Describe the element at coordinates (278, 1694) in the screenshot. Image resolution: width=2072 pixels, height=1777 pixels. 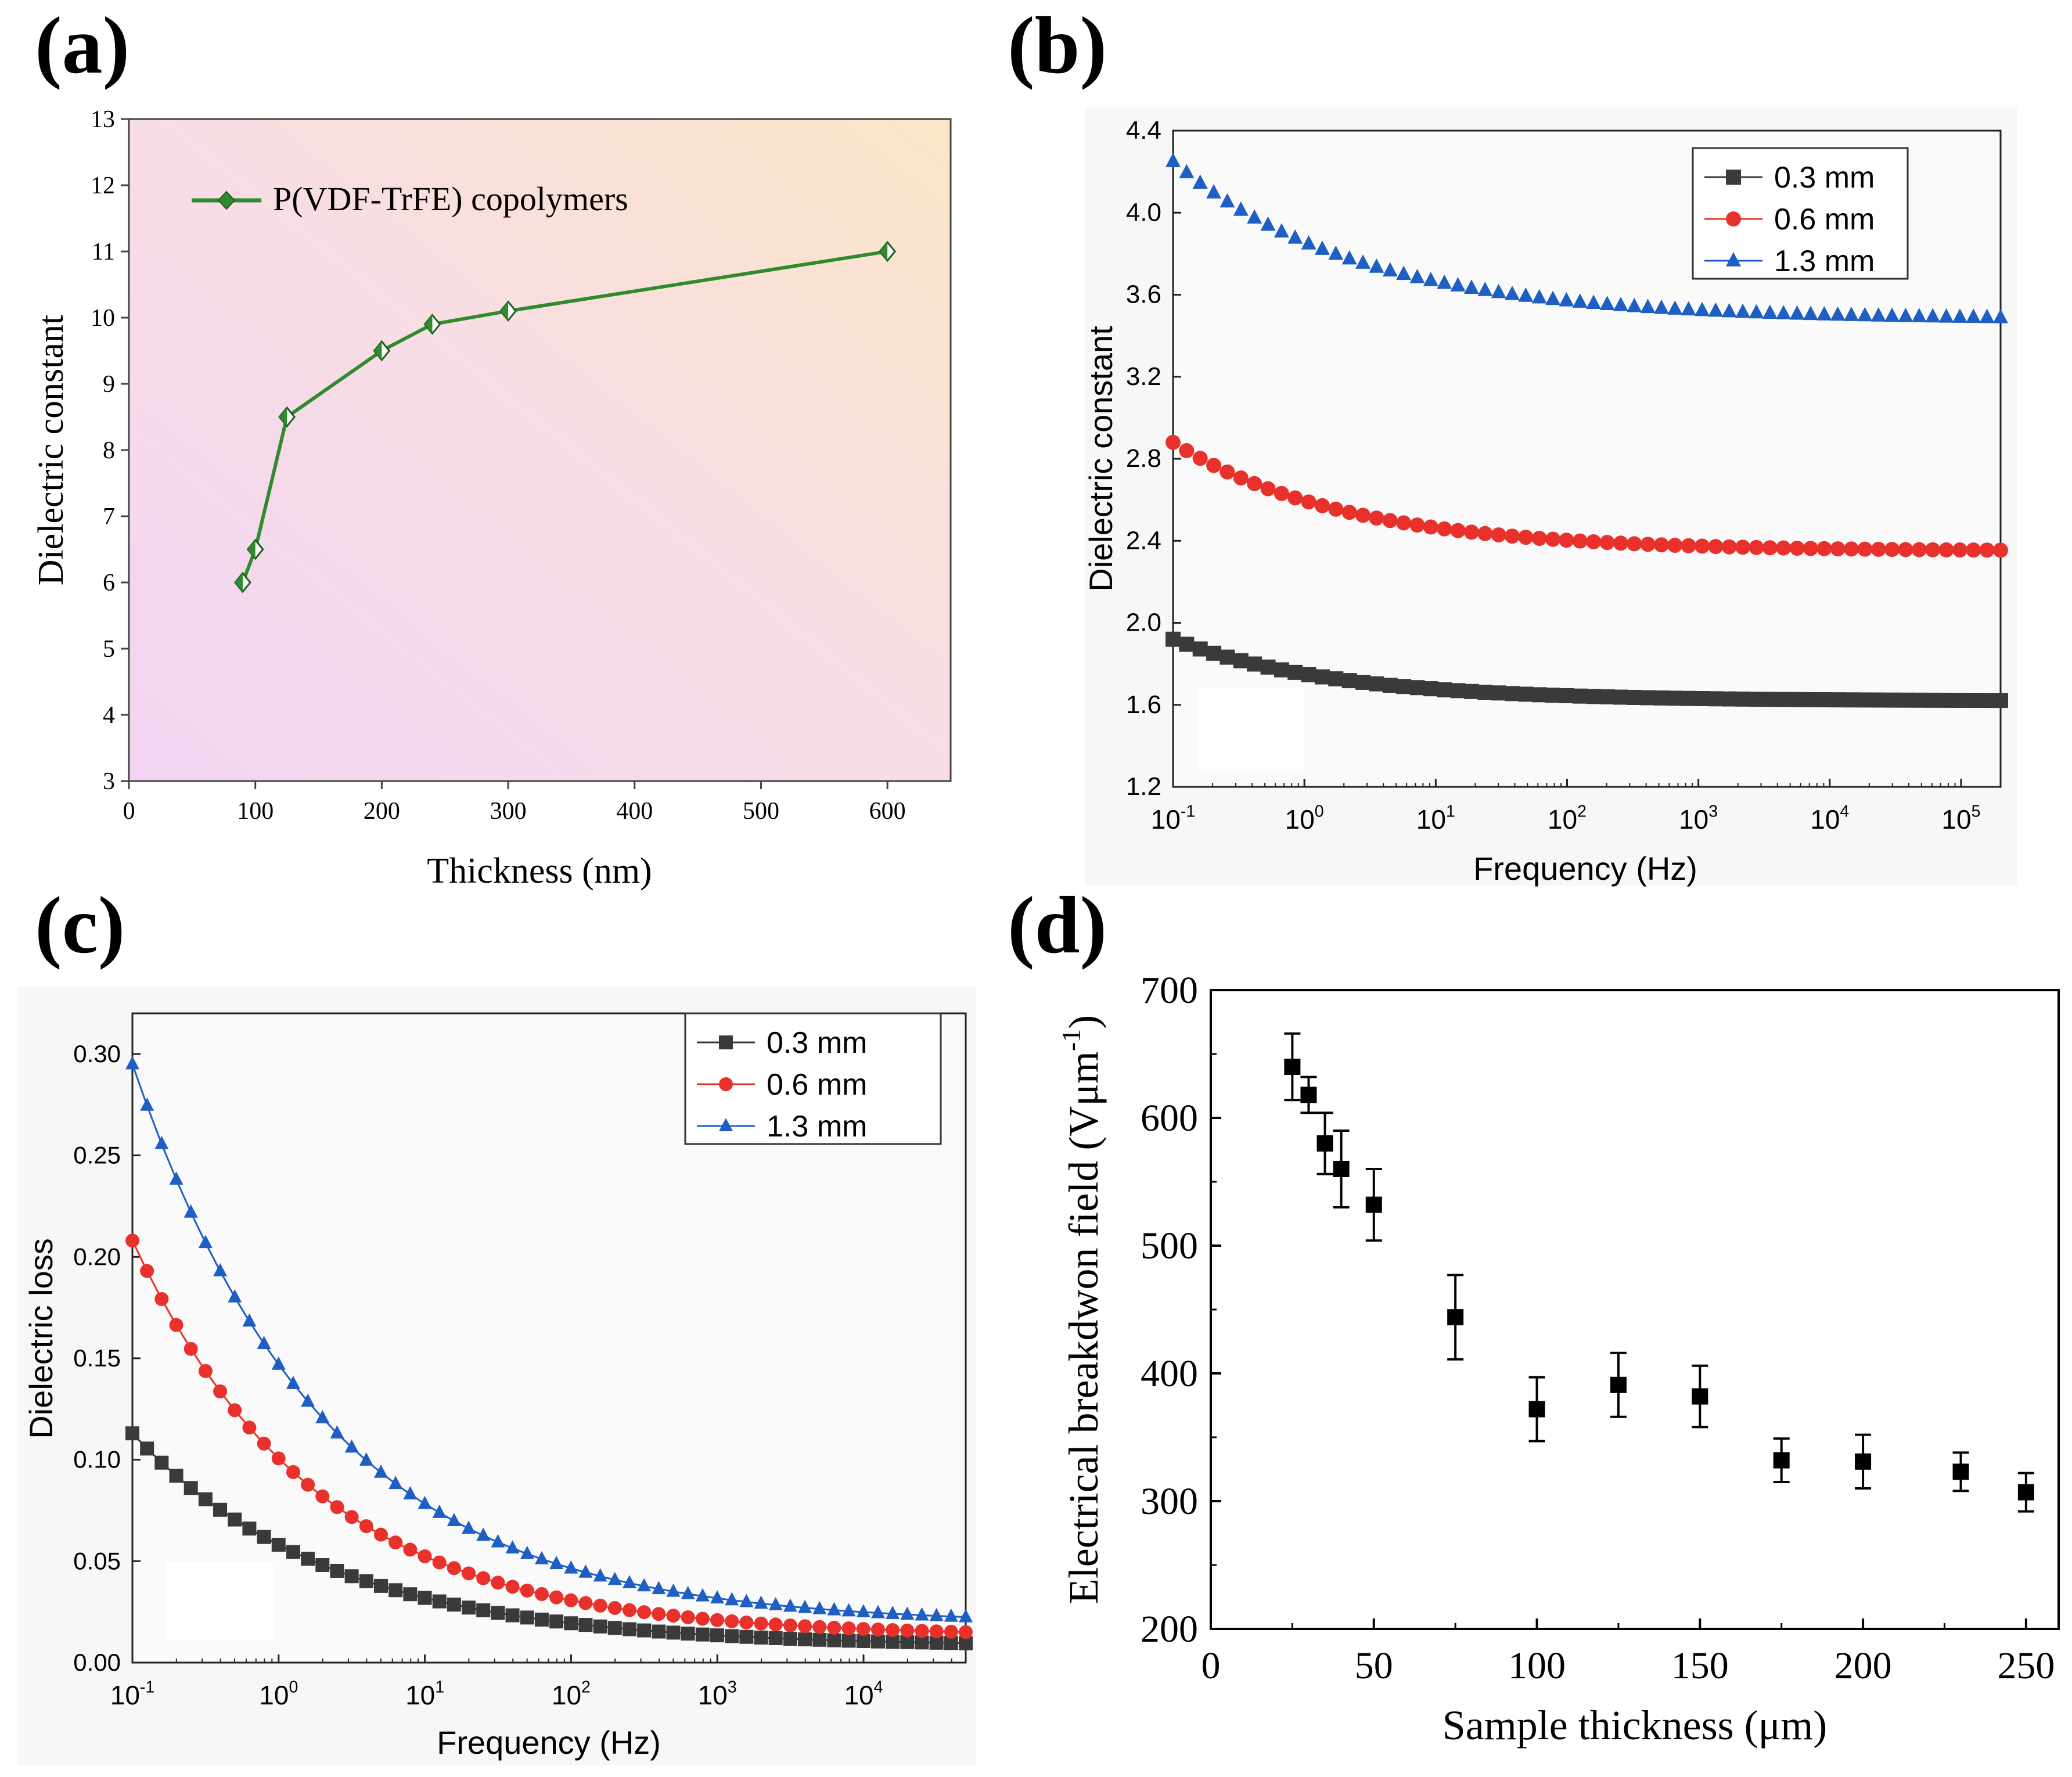
I see `panel-c-xtick-label: 10⁰` at that location.